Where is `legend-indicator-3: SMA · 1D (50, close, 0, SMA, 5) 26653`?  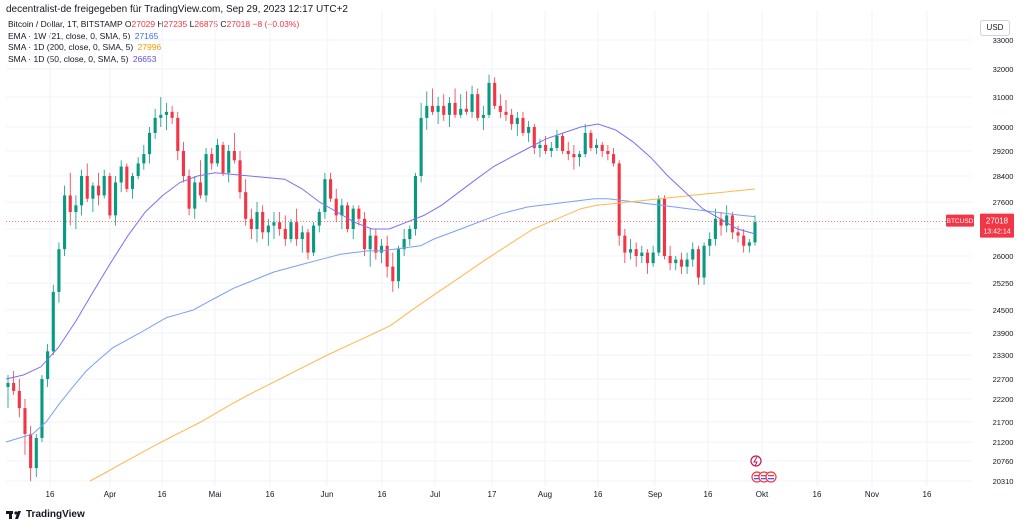
legend-indicator-3: SMA · 1D (50, close, 0, SMA, 5) 26653 is located at coordinates (153, 60).